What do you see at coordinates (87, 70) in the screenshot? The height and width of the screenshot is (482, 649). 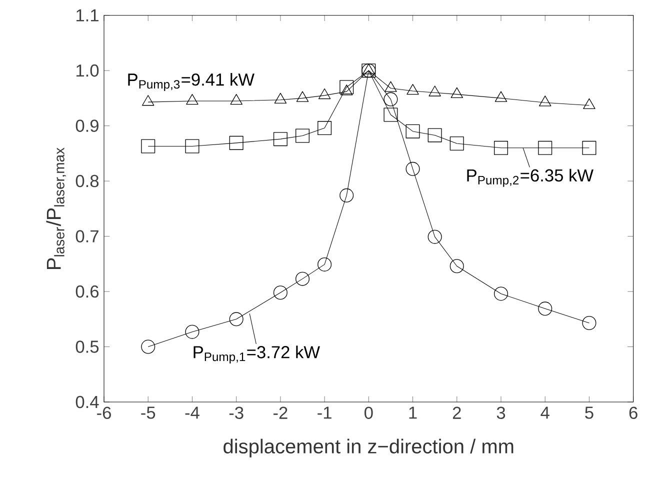 I see `y-tick-label: 1.0` at bounding box center [87, 70].